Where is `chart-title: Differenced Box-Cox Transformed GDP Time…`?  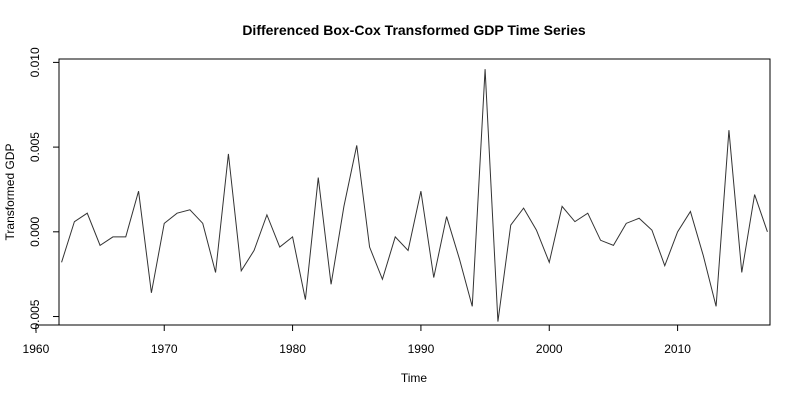
chart-title: Differenced Box-Cox Transformed GDP Time… is located at coordinates (414, 30).